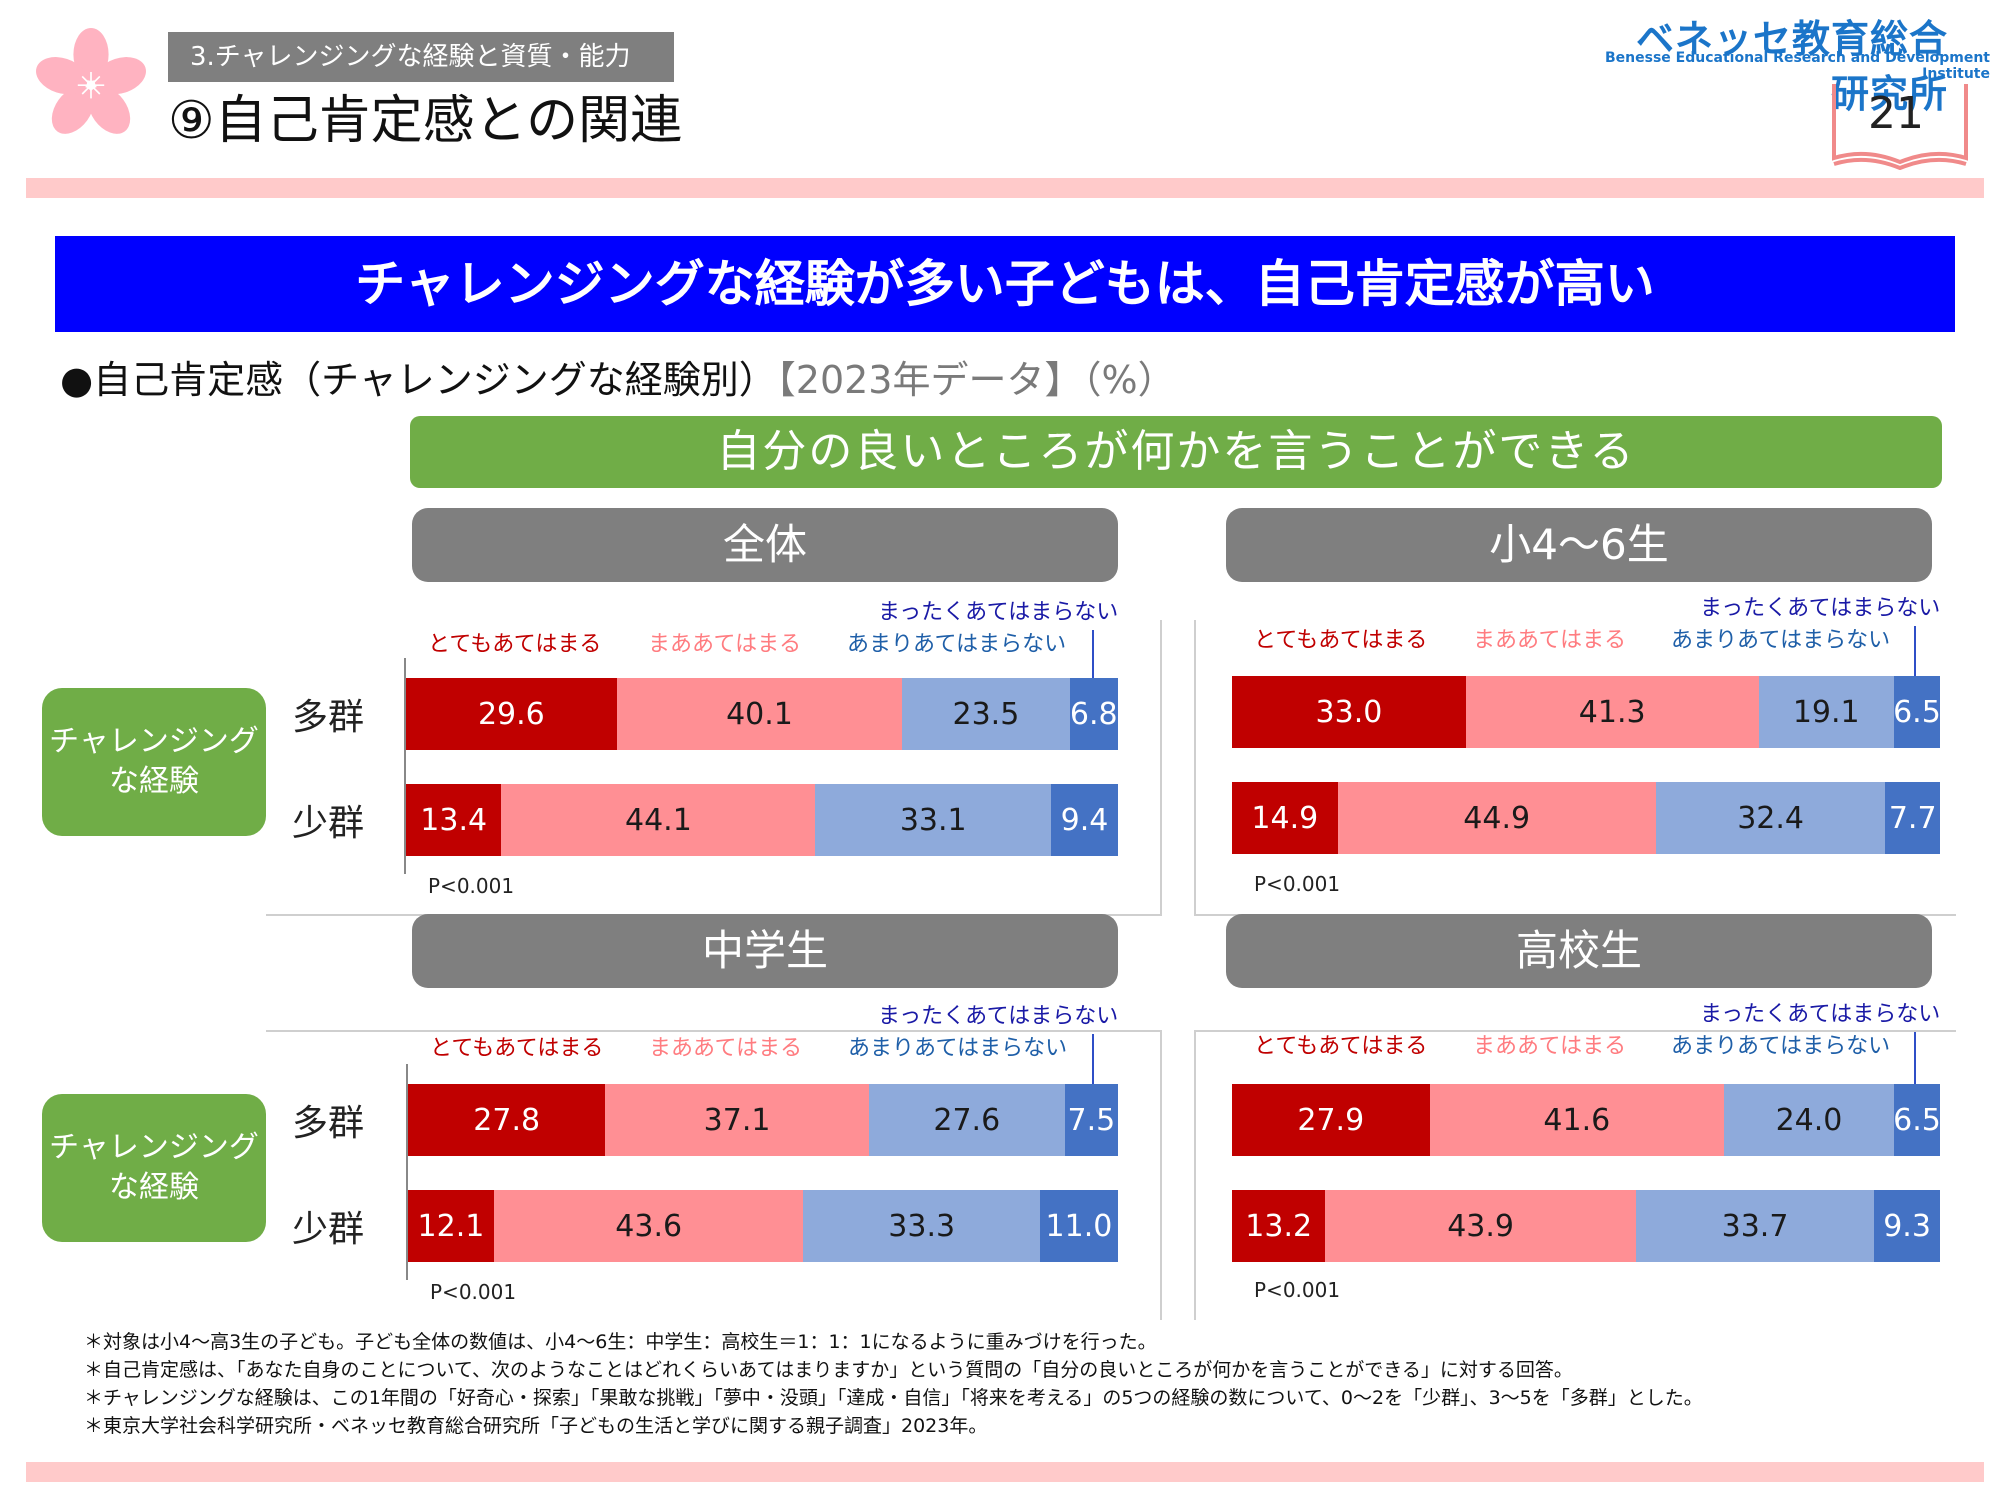 The image size is (2000, 1500). I want to click on stacked-bar-row: 29.6 40.1 23.5 6.8, so click(762, 714).